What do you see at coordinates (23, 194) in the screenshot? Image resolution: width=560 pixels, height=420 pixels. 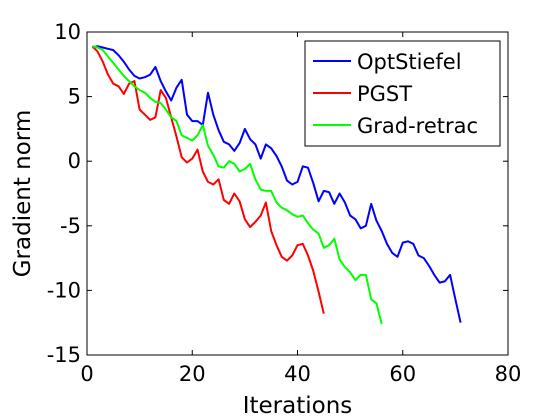 I see `y-axis-label: Gradient norm` at bounding box center [23, 194].